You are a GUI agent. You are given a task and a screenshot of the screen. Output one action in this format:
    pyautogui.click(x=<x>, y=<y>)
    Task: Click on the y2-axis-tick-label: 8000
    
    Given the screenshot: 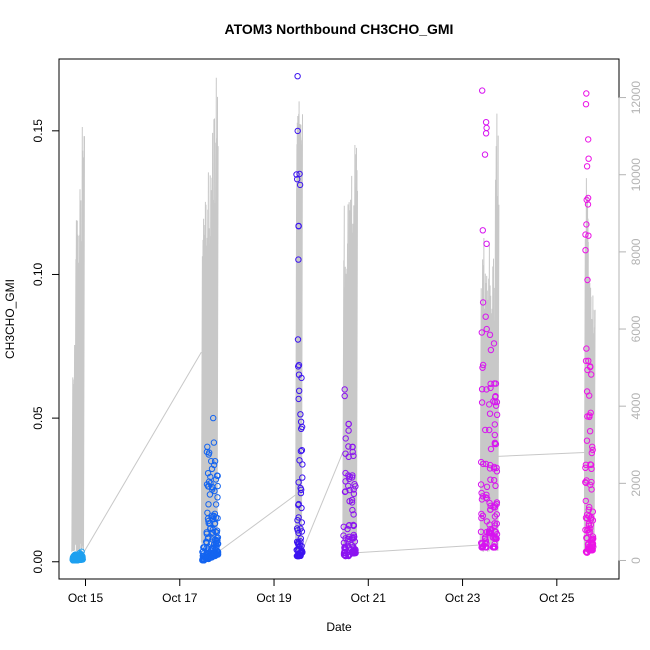 What is the action you would take?
    pyautogui.click(x=636, y=251)
    